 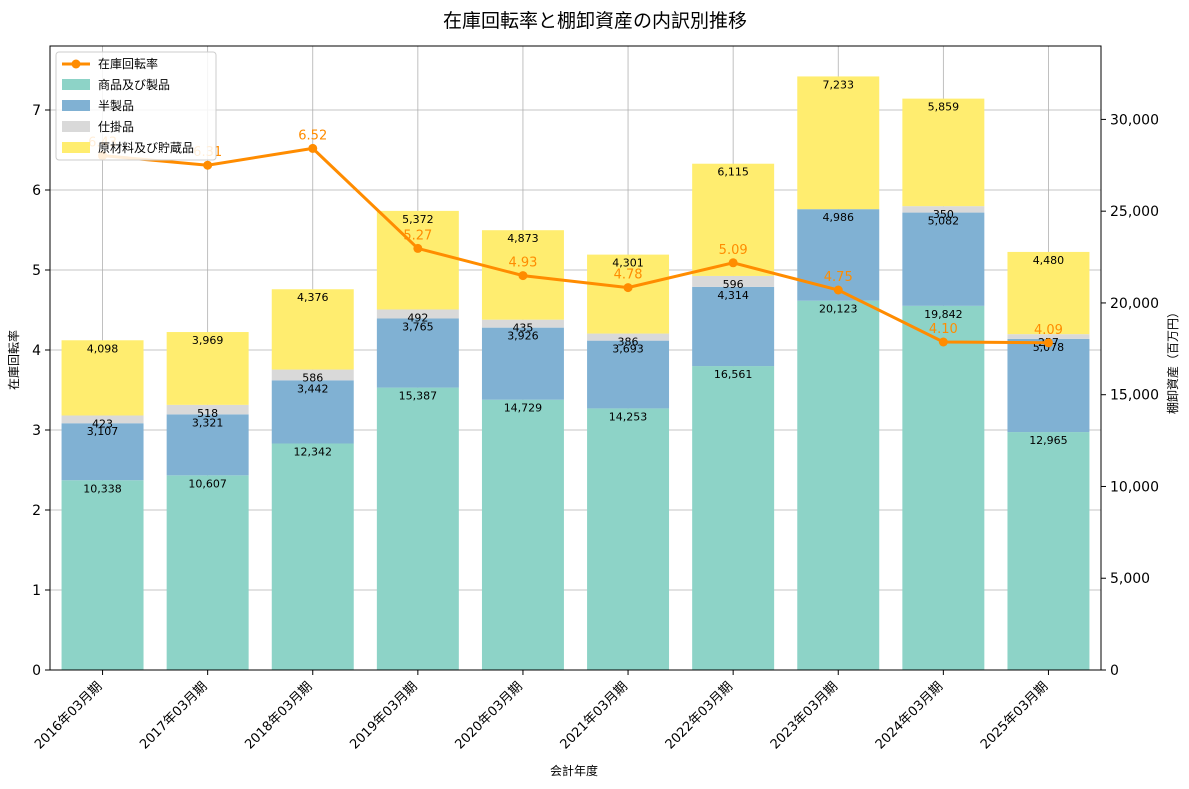 What do you see at coordinates (36, 511) in the screenshot?
I see `y-left-tick-label: 2` at bounding box center [36, 511].